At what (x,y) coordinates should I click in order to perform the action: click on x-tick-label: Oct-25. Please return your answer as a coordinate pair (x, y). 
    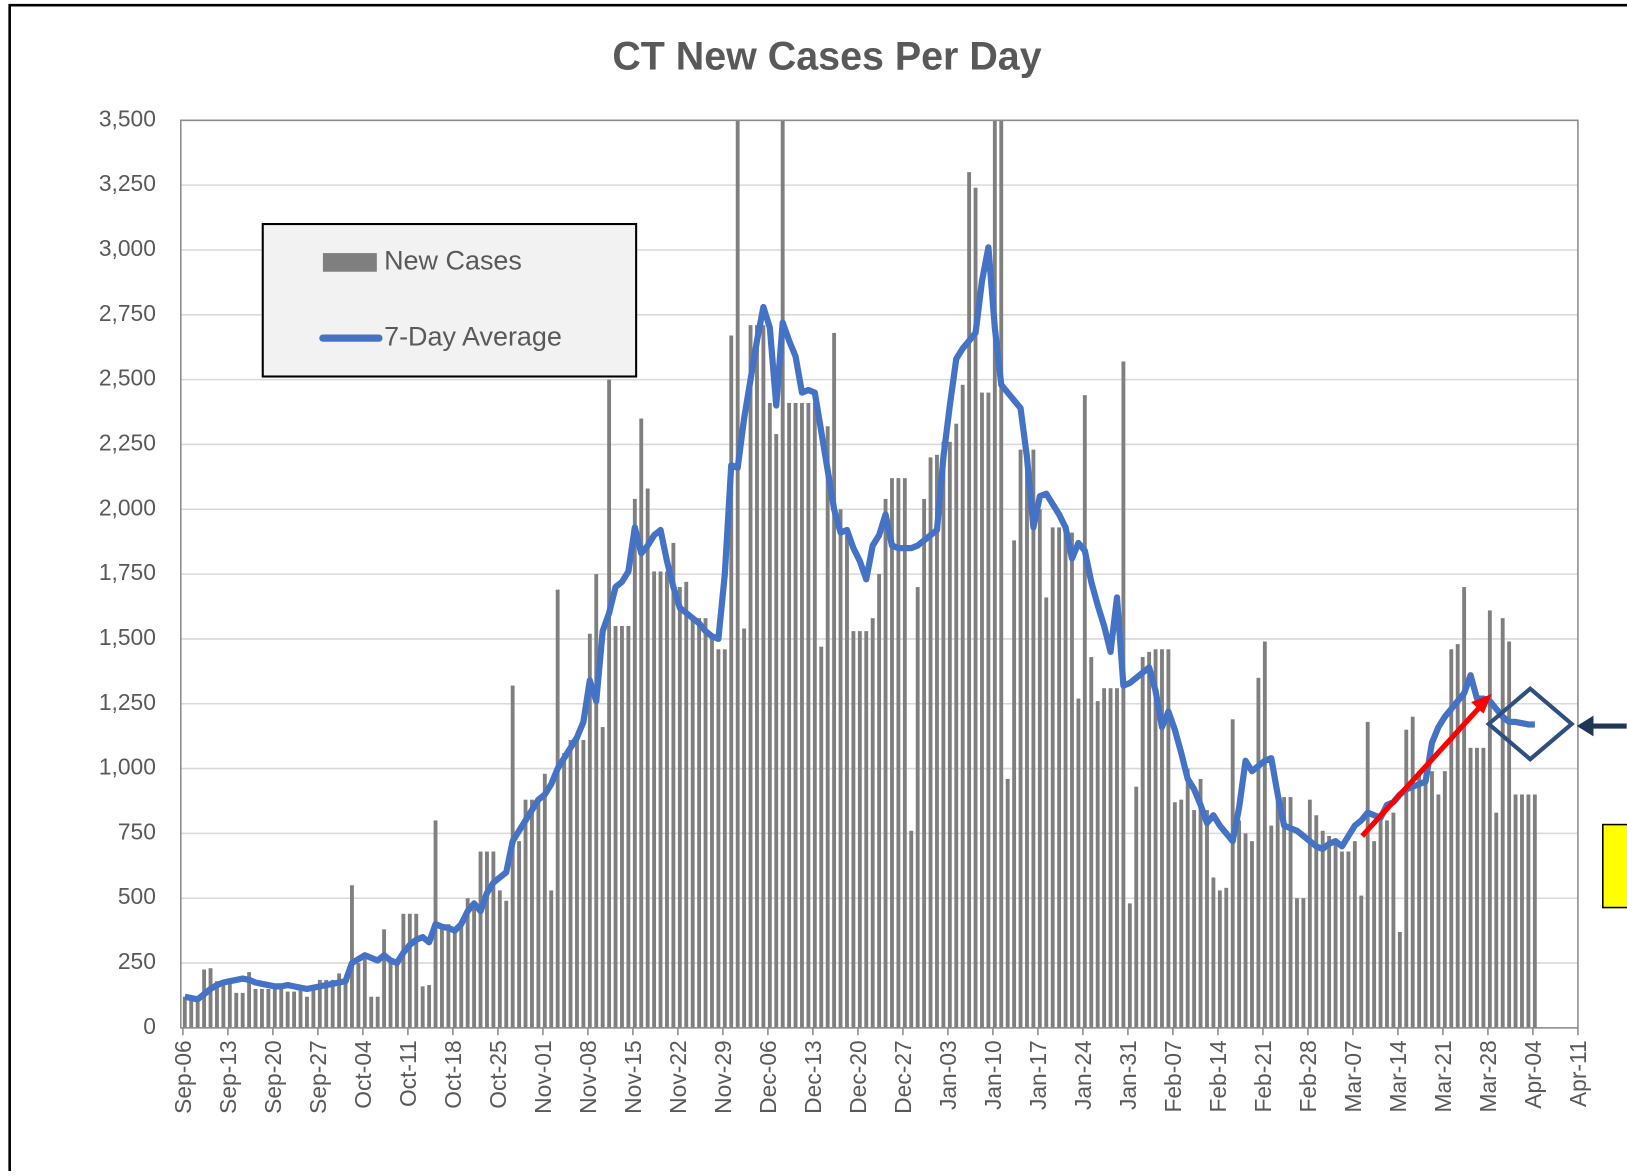
    Looking at the image, I should click on (498, 1074).